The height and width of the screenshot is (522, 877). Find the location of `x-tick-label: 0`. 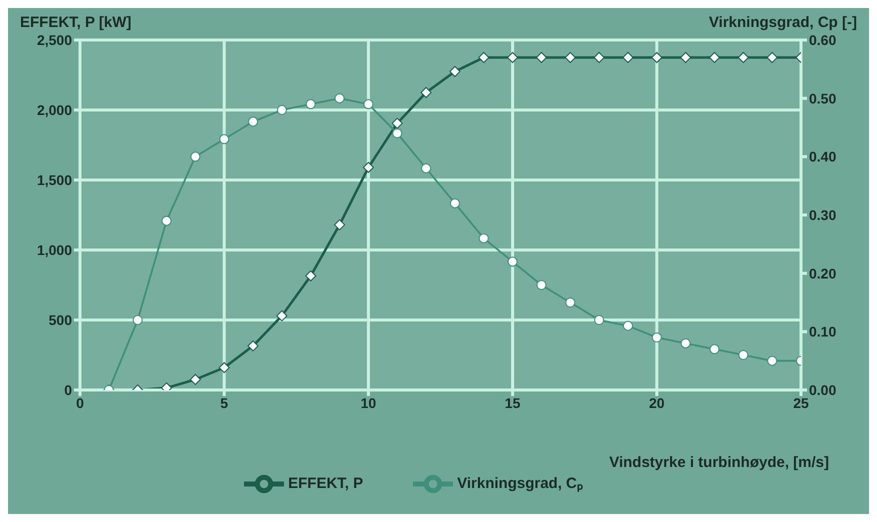

x-tick-label: 0 is located at coordinates (80, 402).